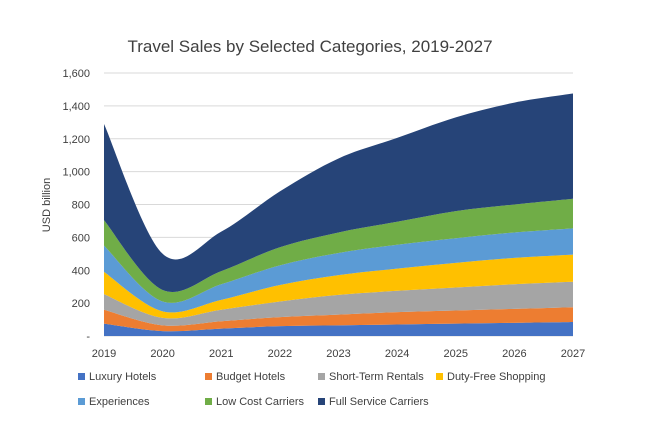 The image size is (660, 422). I want to click on y-tick-label: 1,600, so click(76, 74).